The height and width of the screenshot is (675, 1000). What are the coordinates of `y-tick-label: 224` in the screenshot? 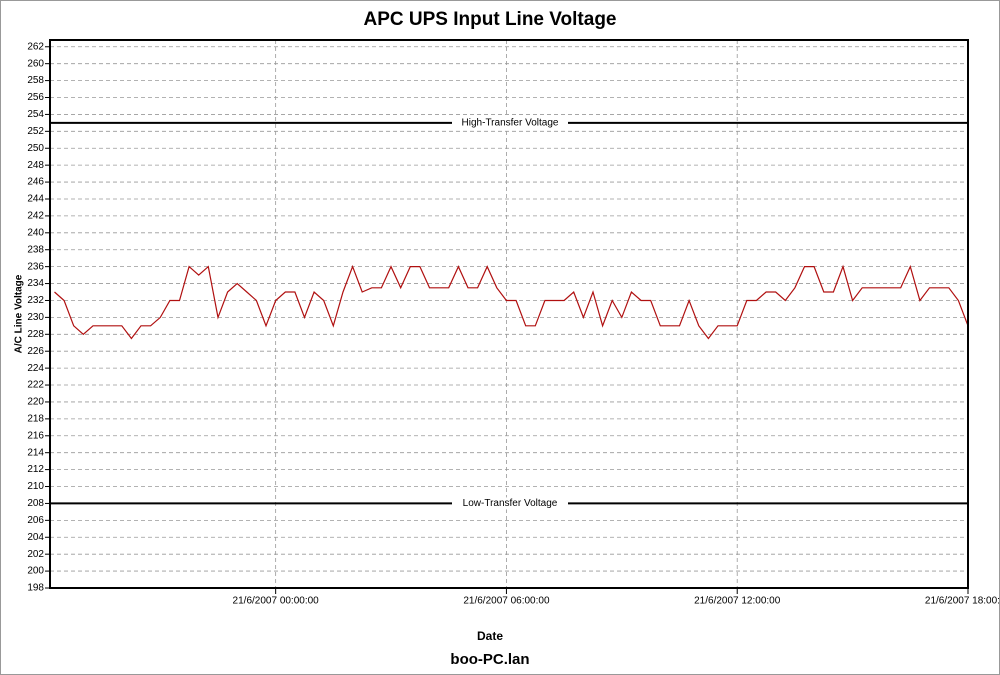 It's located at (35, 368).